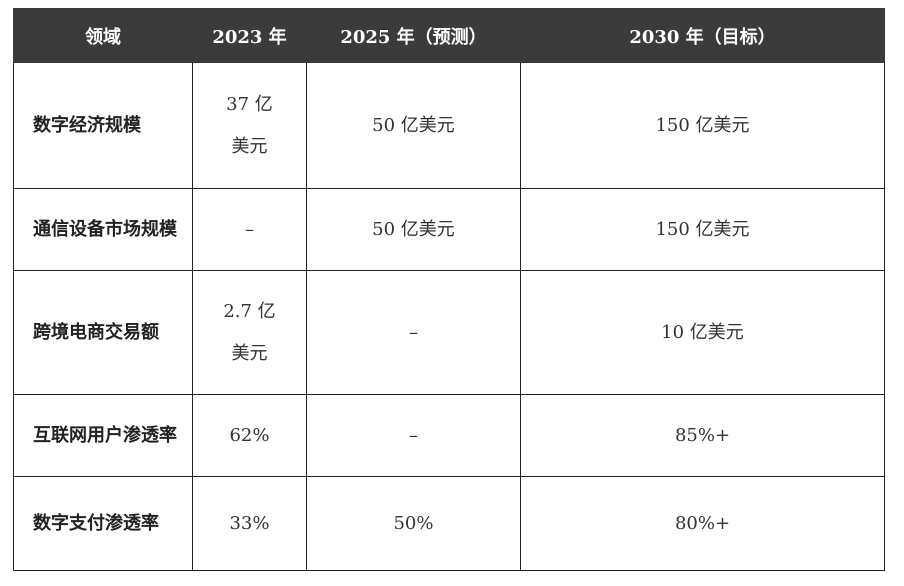 The width and height of the screenshot is (904, 586). What do you see at coordinates (249, 125) in the screenshot?
I see `cell-2023: 37 亿美元` at bounding box center [249, 125].